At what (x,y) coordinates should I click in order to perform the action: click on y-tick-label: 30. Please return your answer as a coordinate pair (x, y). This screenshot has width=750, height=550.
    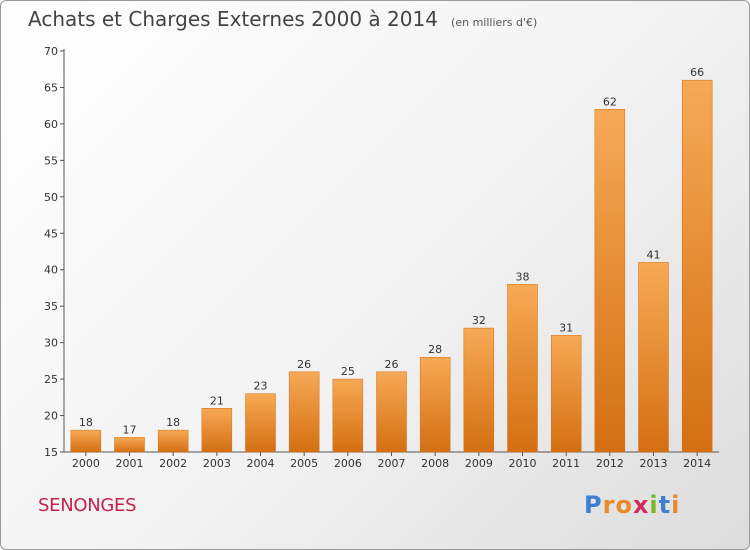
    Looking at the image, I should click on (51, 343).